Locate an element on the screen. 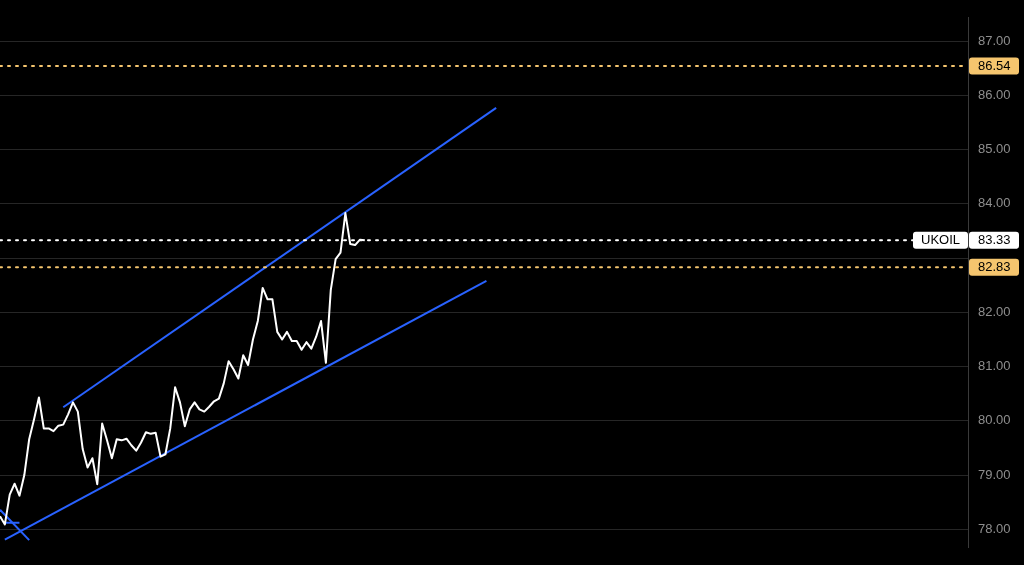 The width and height of the screenshot is (1024, 565). y-tick-label: 81.00 is located at coordinates (994, 366).